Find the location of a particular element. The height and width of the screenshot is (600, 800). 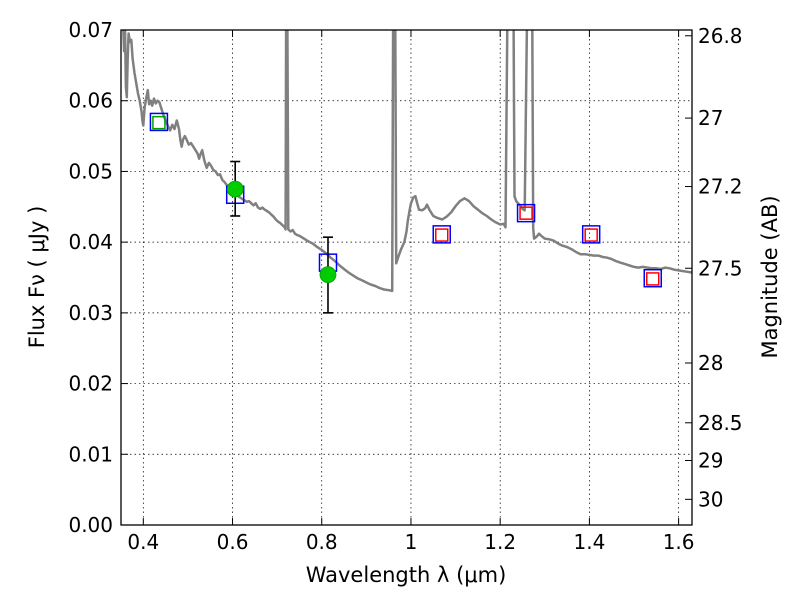

y2-tick-label-3: 27.5 is located at coordinates (720, 268).